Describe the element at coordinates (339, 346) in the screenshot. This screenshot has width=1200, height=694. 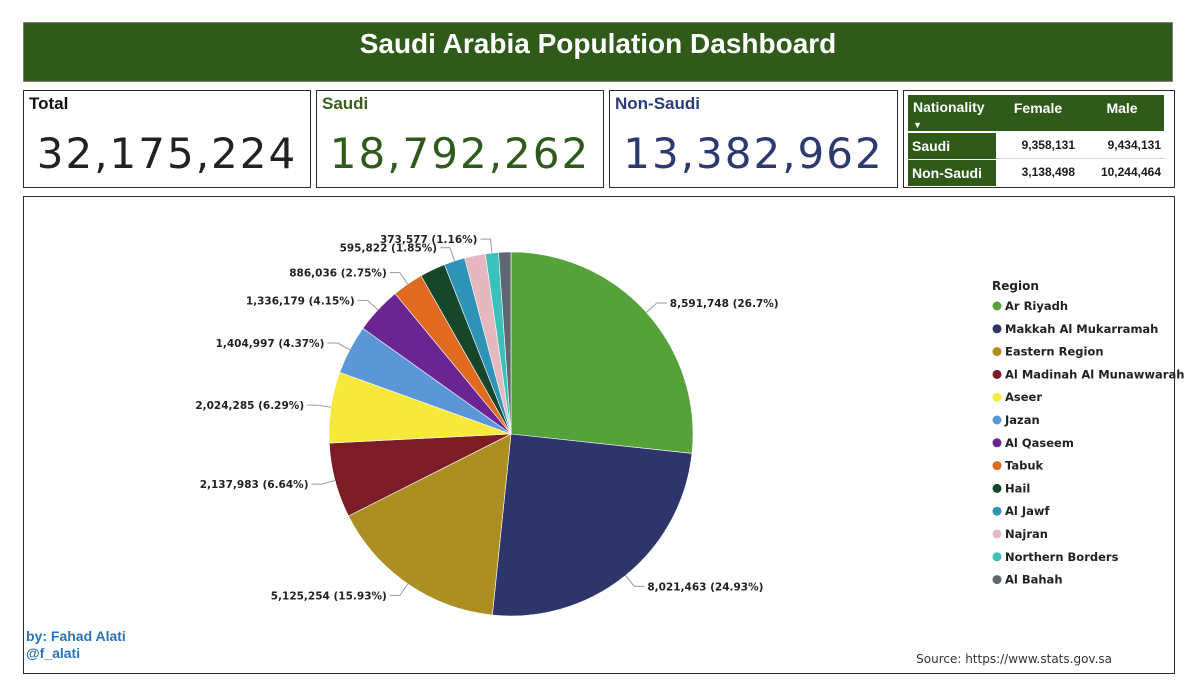
I see `leader-line-jazan` at that location.